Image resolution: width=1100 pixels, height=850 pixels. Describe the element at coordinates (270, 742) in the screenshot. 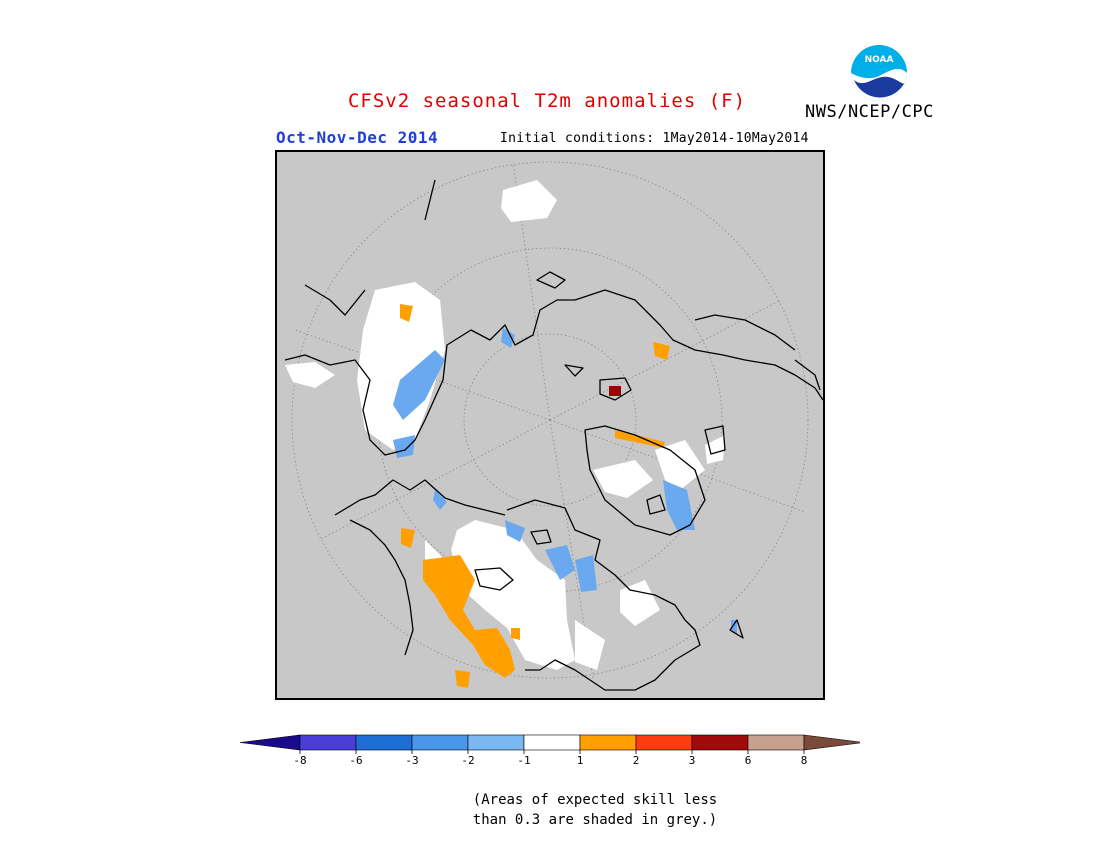

I see `legend-arrow-left` at that location.